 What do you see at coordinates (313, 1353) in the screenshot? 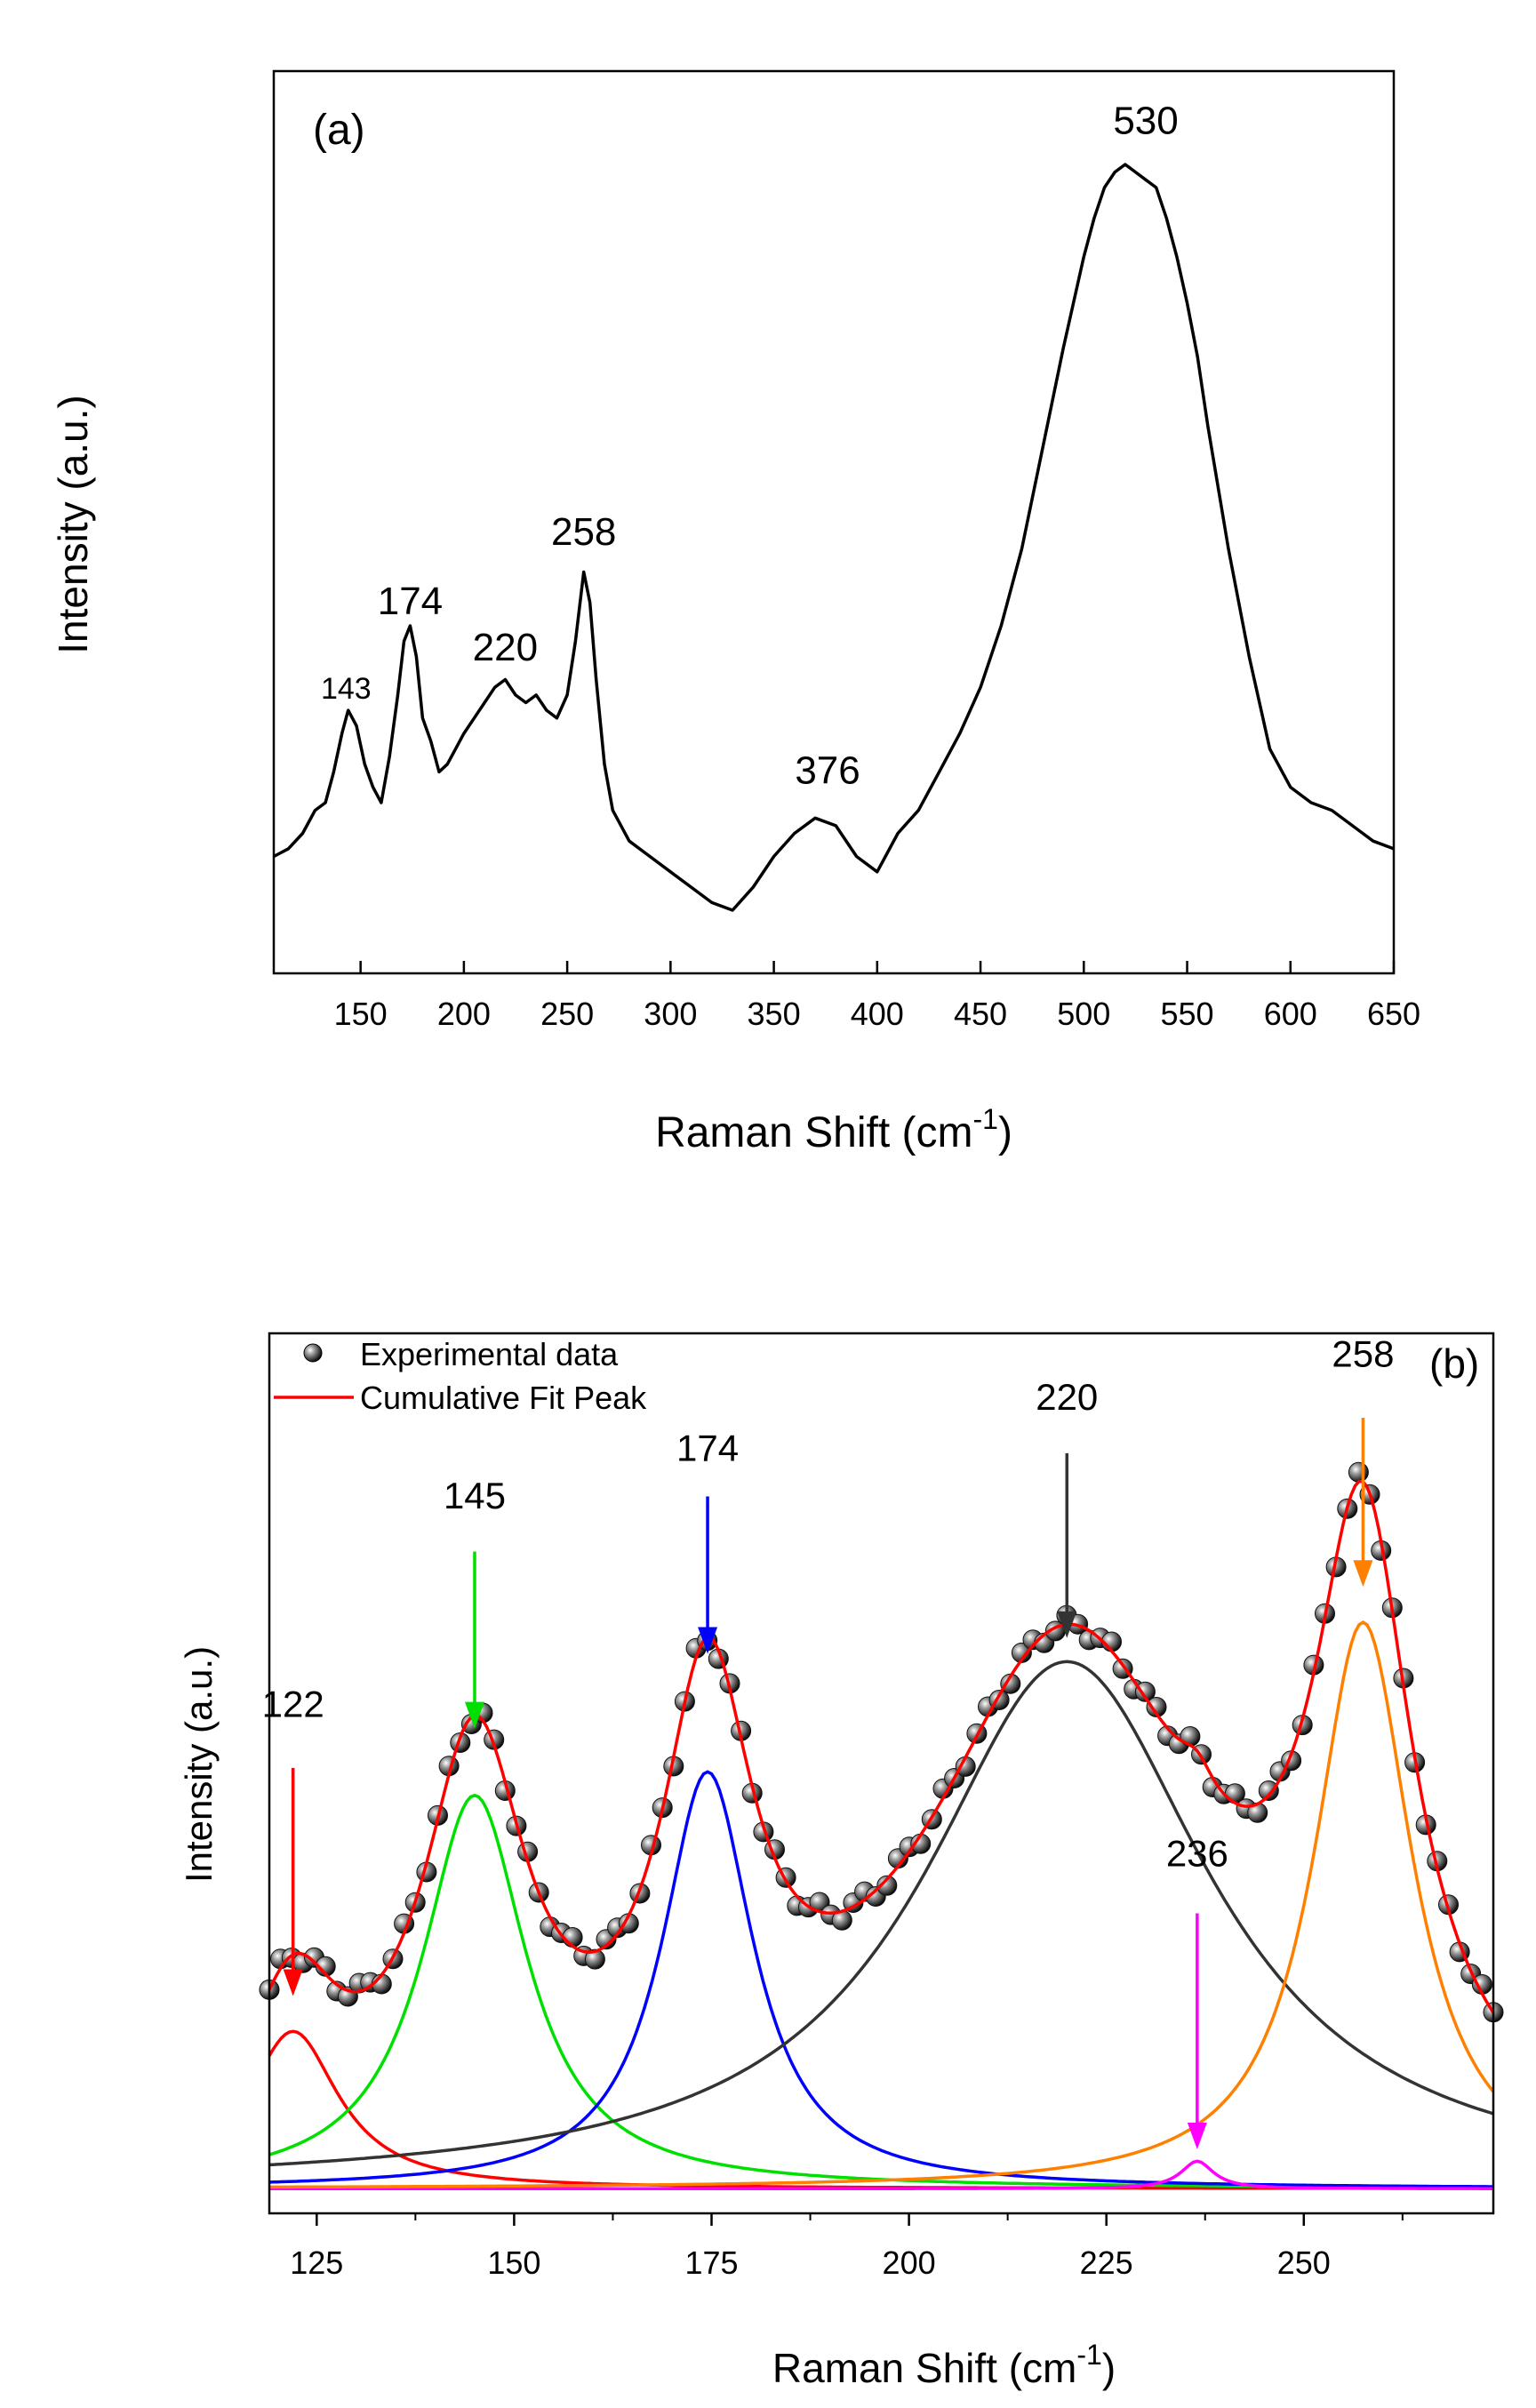
I see `legend-experimental-marker` at bounding box center [313, 1353].